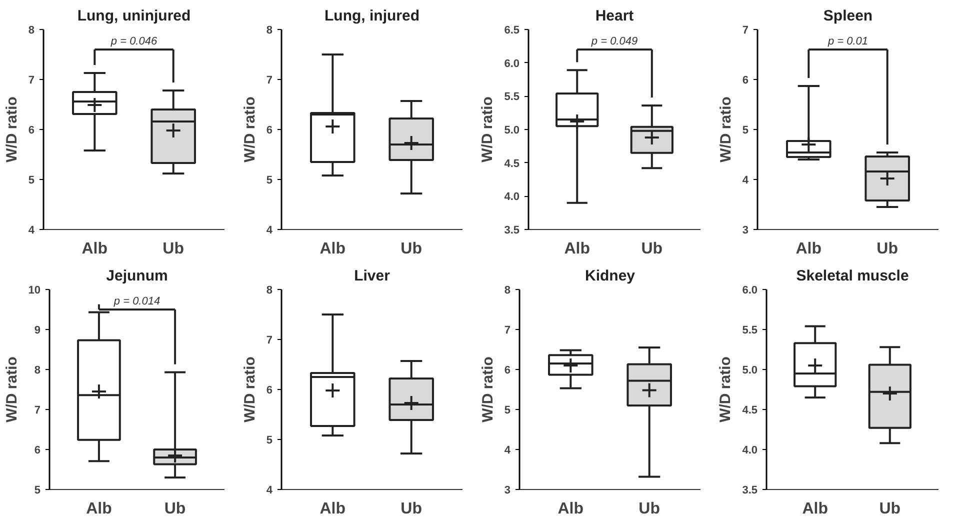 The width and height of the screenshot is (953, 520). I want to click on annotation: p = 0.01, so click(847, 42).